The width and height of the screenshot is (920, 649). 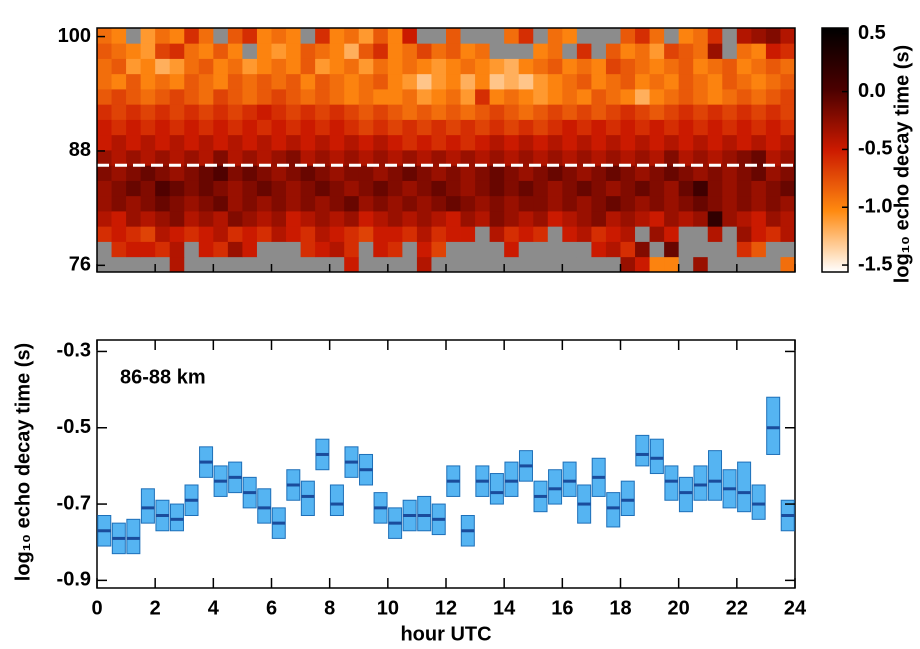 I want to click on x-tick-label: 6, so click(x=271, y=608).